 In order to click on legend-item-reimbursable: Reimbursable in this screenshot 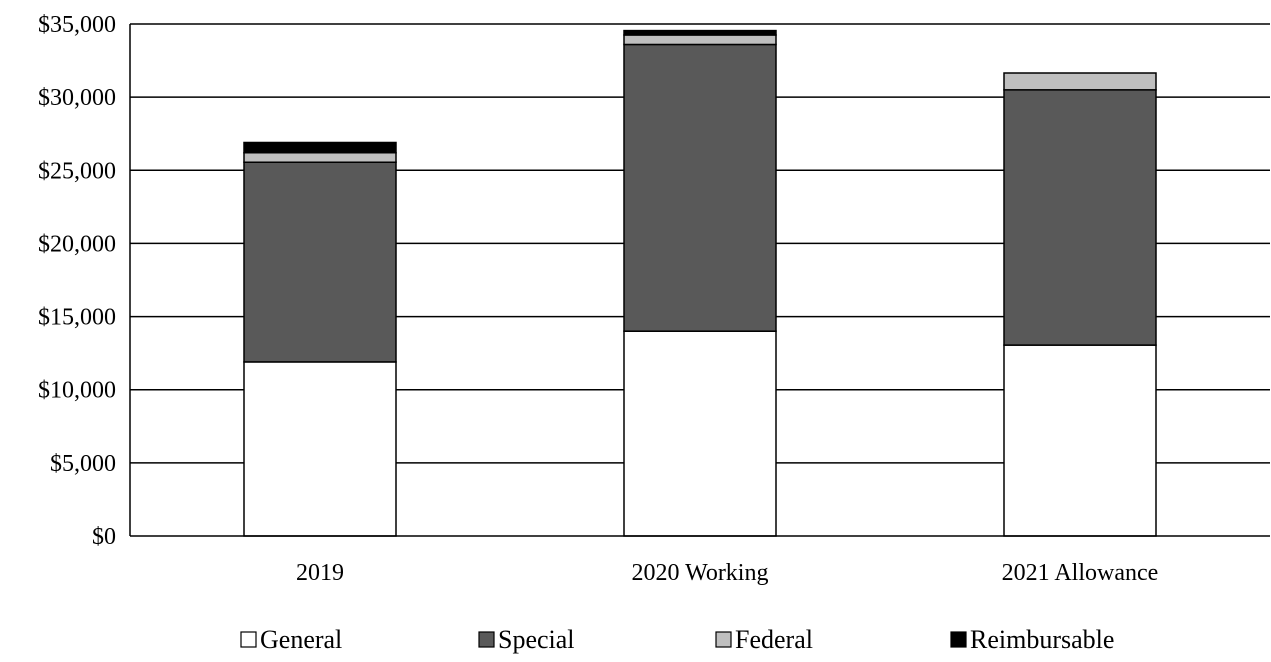, I will do `click(1032, 639)`.